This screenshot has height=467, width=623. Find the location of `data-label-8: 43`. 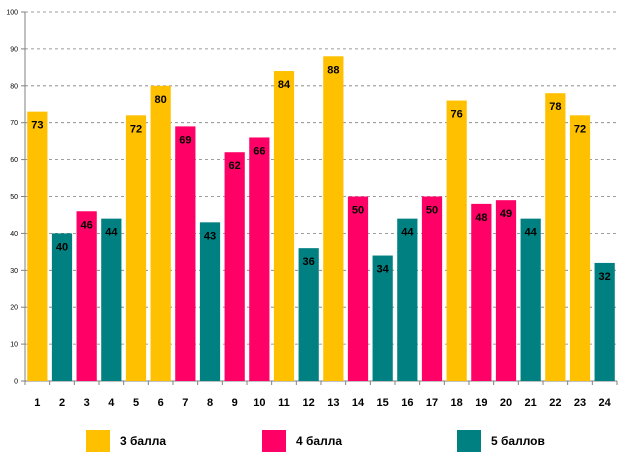

data-label-8: 43 is located at coordinates (210, 236).